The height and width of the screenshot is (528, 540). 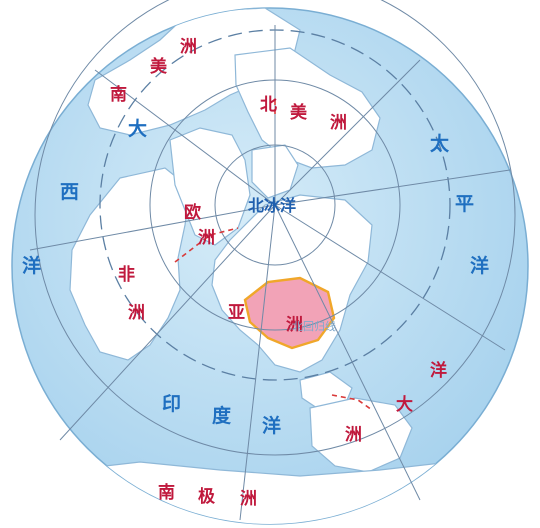 What do you see at coordinates (188, 47) in the screenshot?
I see `label-south-america-char-3: 洲` at bounding box center [188, 47].